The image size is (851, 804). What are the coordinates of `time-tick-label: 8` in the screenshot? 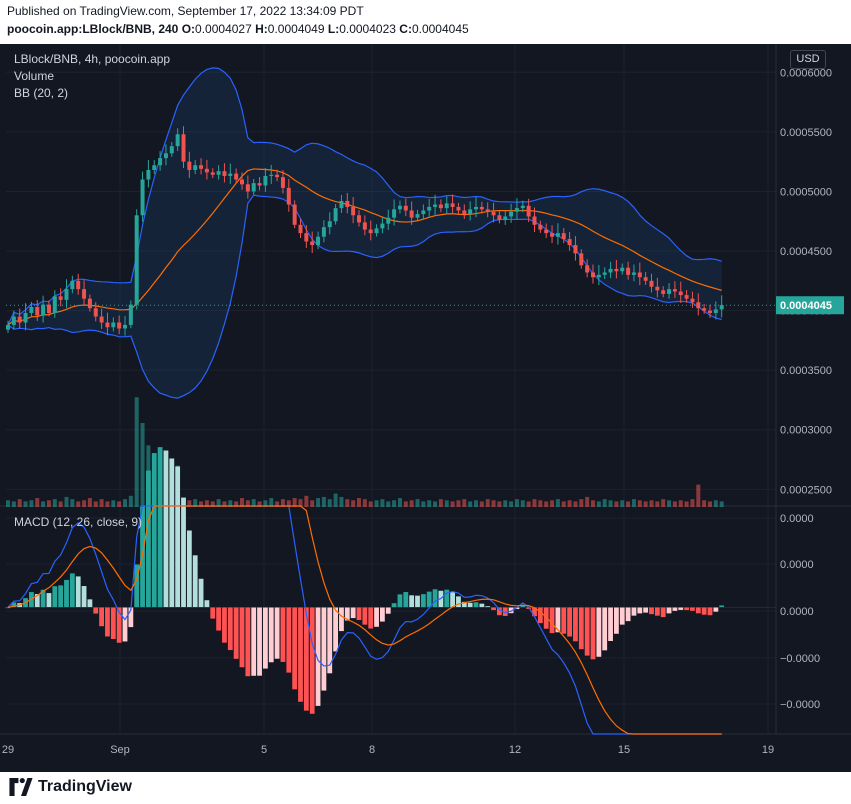 It's located at (372, 750).